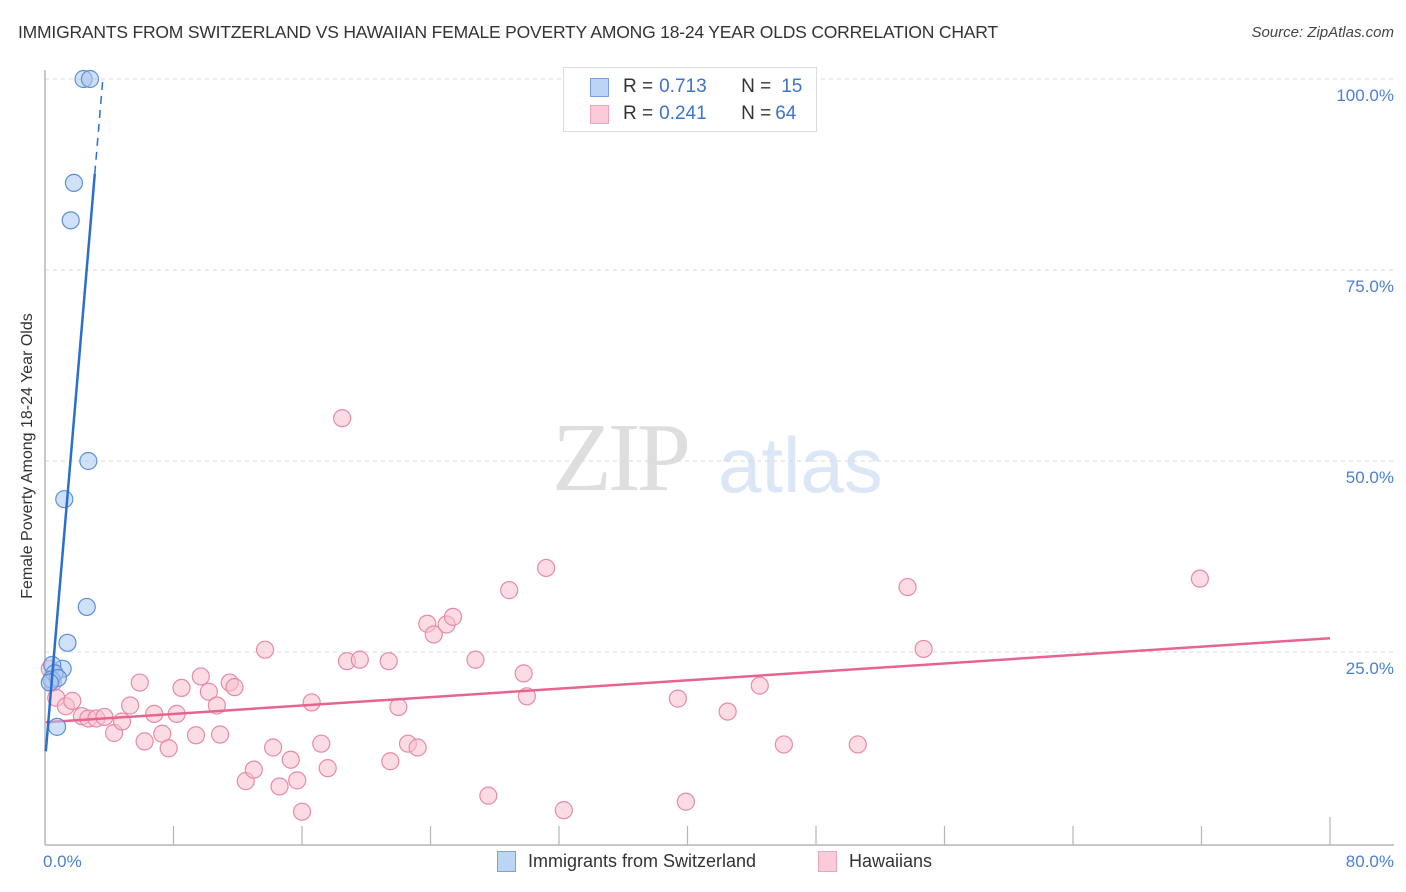 This screenshot has width=1406, height=892. What do you see at coordinates (99, 126) in the screenshot?
I see `switzerland-trendline-extension` at bounding box center [99, 126].